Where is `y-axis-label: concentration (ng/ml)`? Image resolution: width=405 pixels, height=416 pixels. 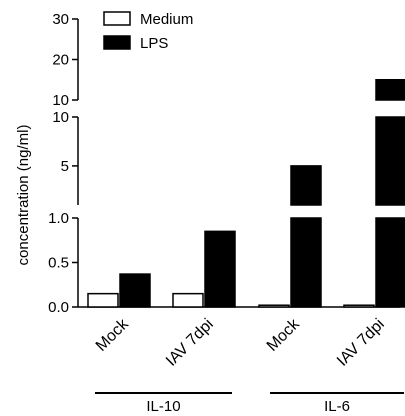 y-axis-label: concentration (ng/ml) is located at coordinates (23, 195).